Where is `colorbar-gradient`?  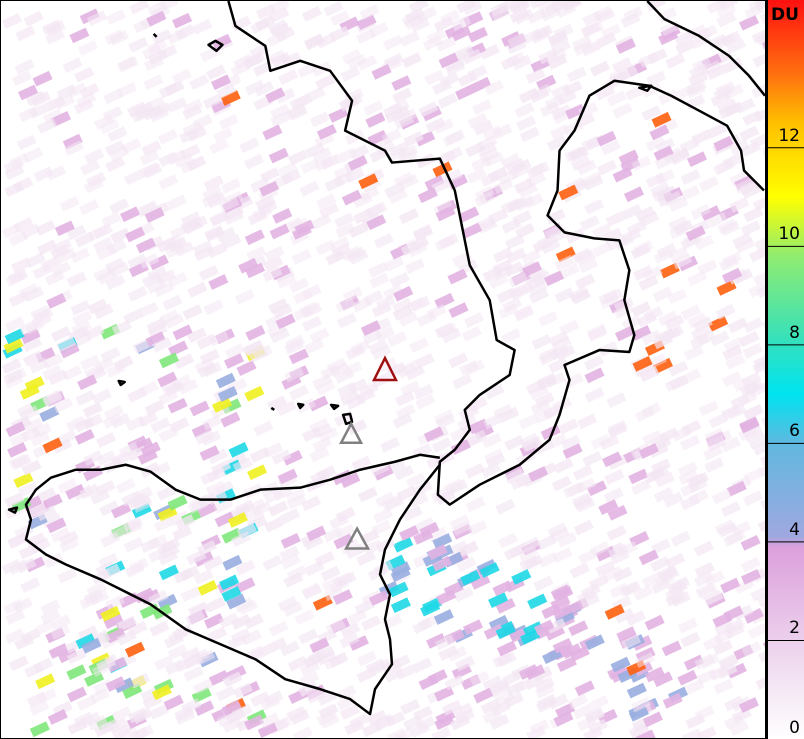 colorbar-gradient is located at coordinates (786, 369).